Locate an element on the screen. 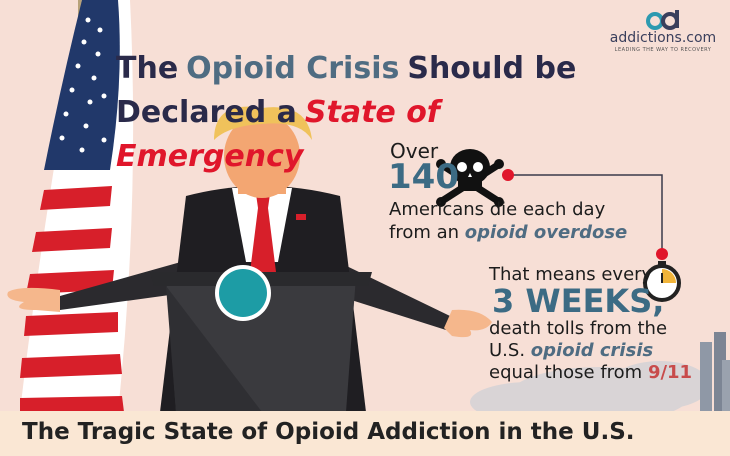 This screenshot has height=456, width=730. headline-opioid-crisis: Opioid Crisis is located at coordinates (293, 68).